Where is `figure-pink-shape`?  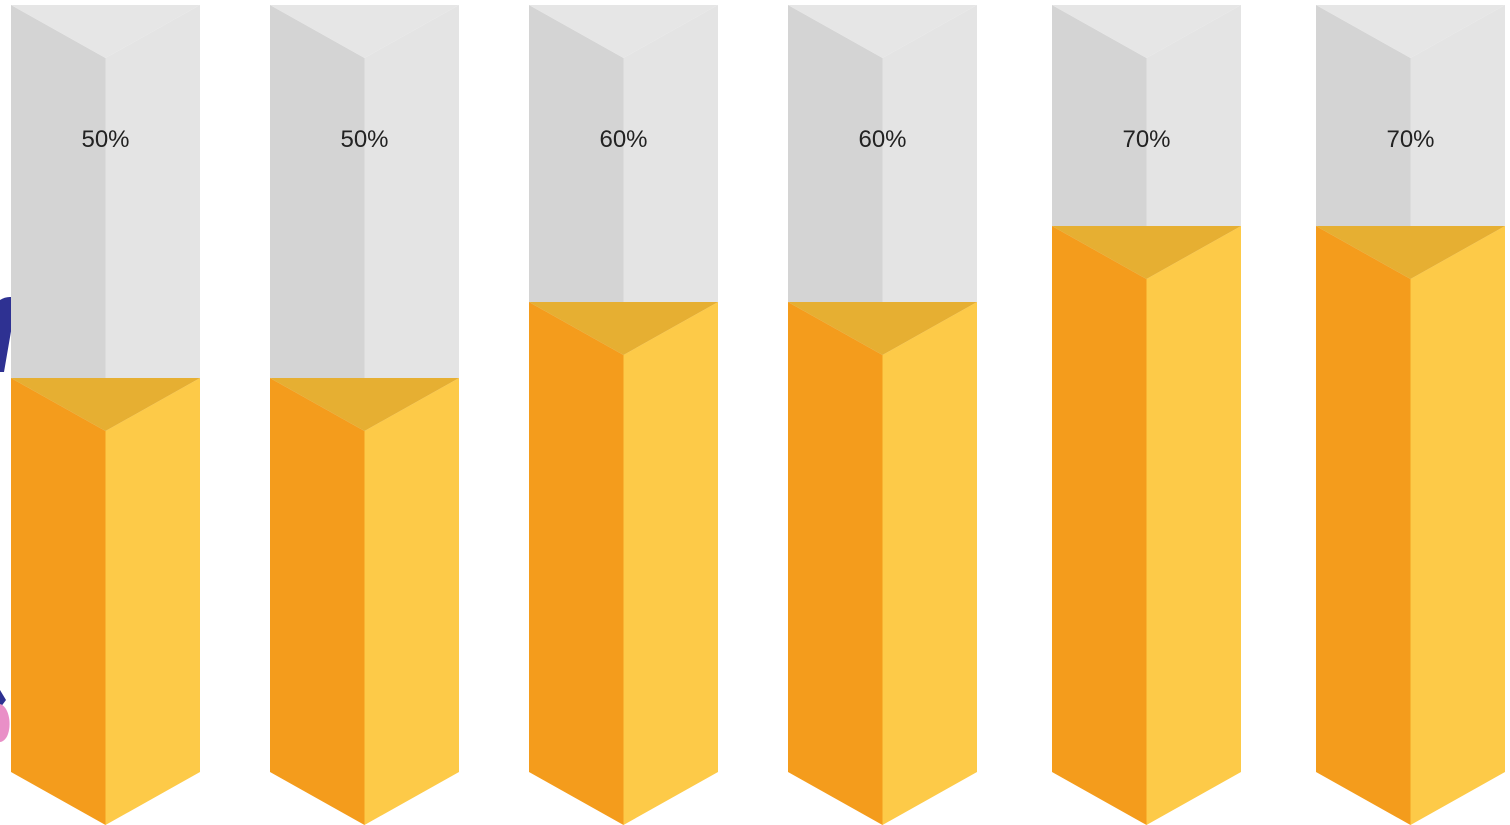
figure-pink-shape is located at coordinates (5, 723).